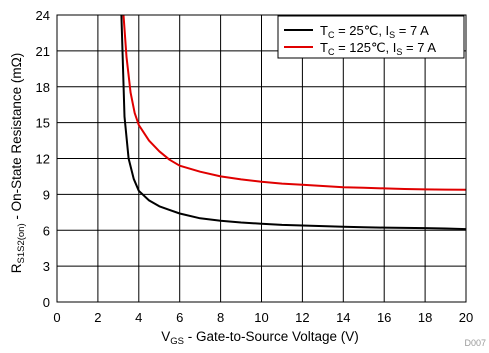 The width and height of the screenshot is (489, 353). Describe the element at coordinates (56, 317) in the screenshot. I see `x-tick-label-0: 0` at that location.